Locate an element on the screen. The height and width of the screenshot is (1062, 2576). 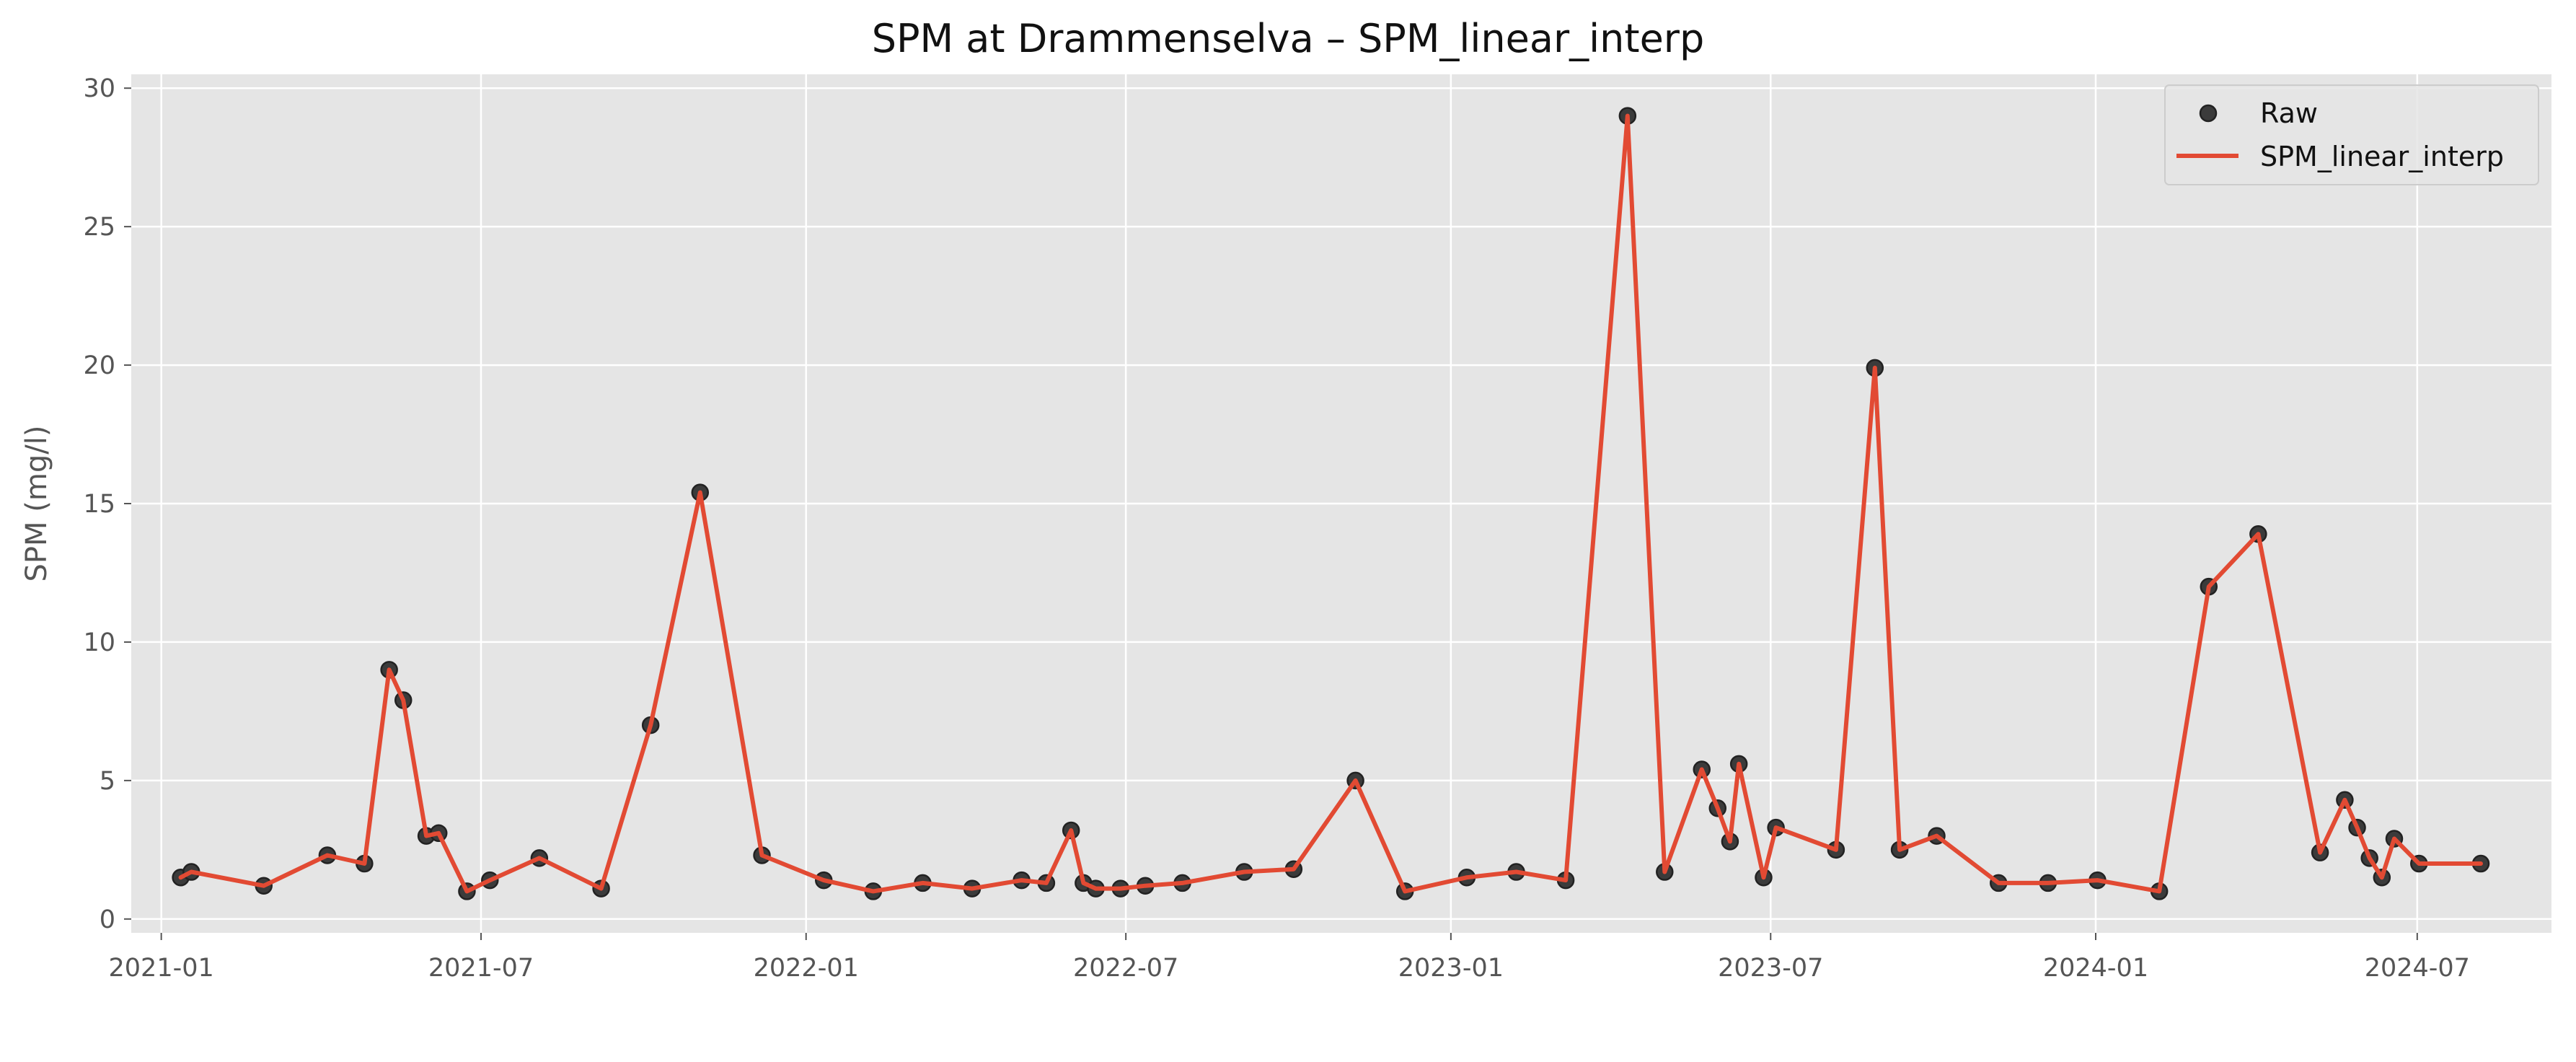
legend: Raw SPM_linear_interp is located at coordinates (2351, 134).